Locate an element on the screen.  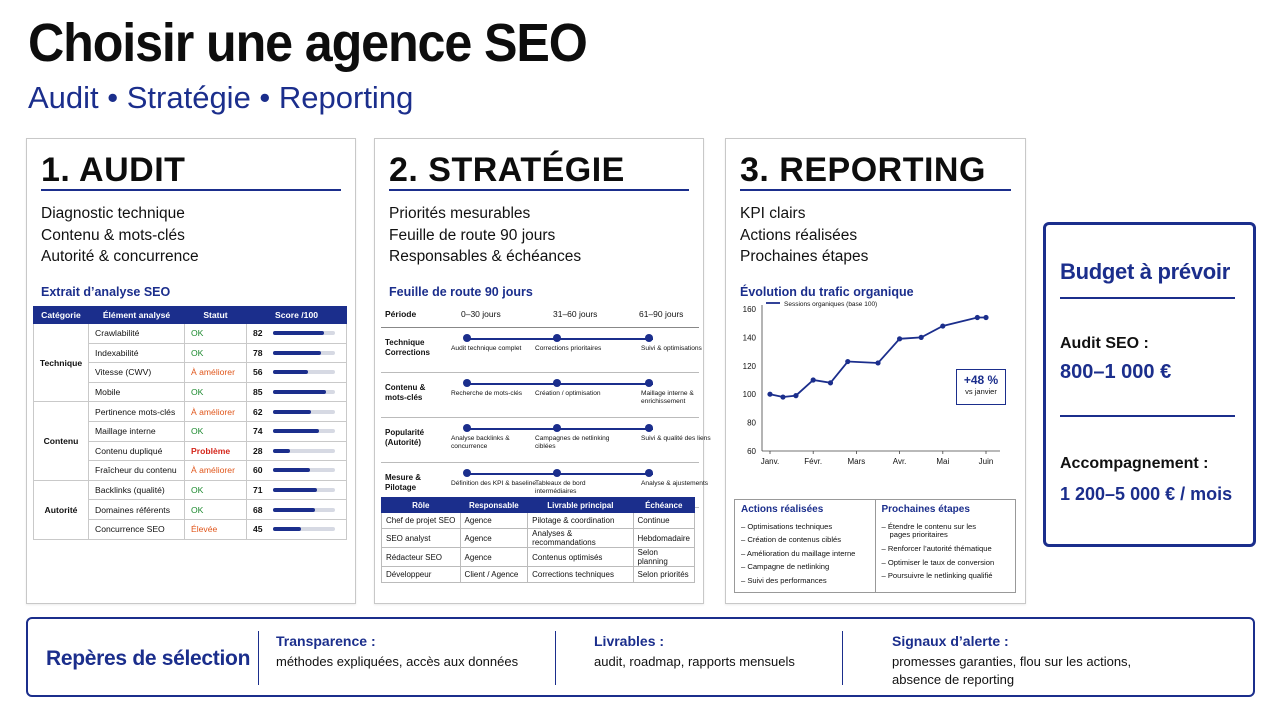
strategy-point: Feuille de route 90 jours is located at coordinates (472, 235).